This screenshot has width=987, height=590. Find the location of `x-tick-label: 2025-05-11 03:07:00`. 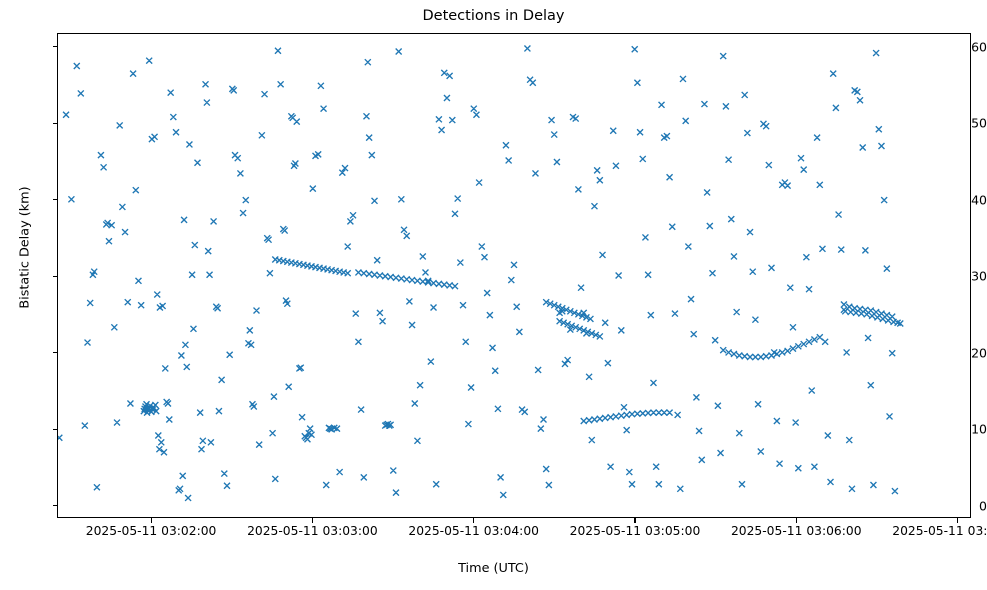

x-tick-label: 2025-05-11 03:07:00 is located at coordinates (939, 531).